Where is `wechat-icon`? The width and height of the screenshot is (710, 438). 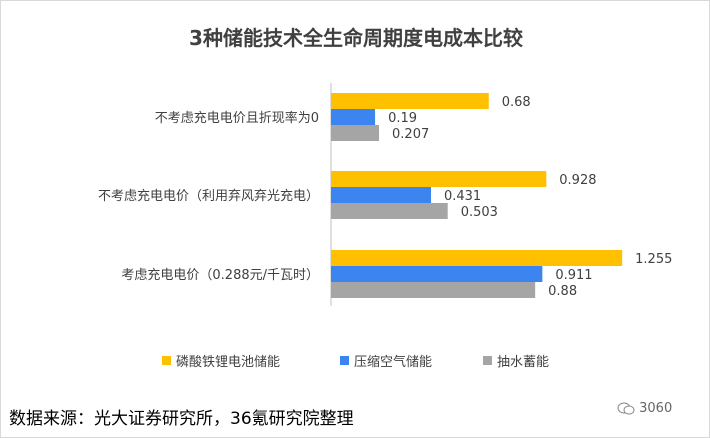 wechat-icon is located at coordinates (626, 408).